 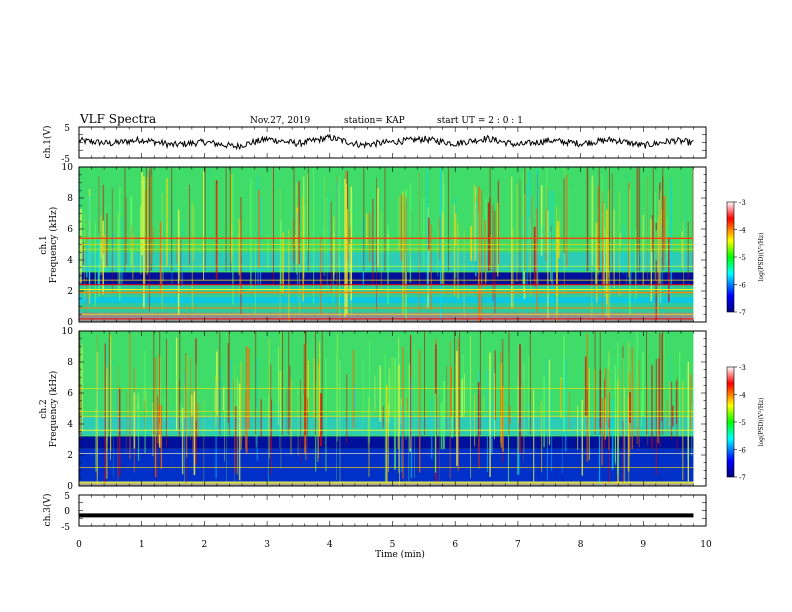 I want to click on ch1-spec-ylabel-frequency: Frequency (kHz), so click(x=53, y=245).